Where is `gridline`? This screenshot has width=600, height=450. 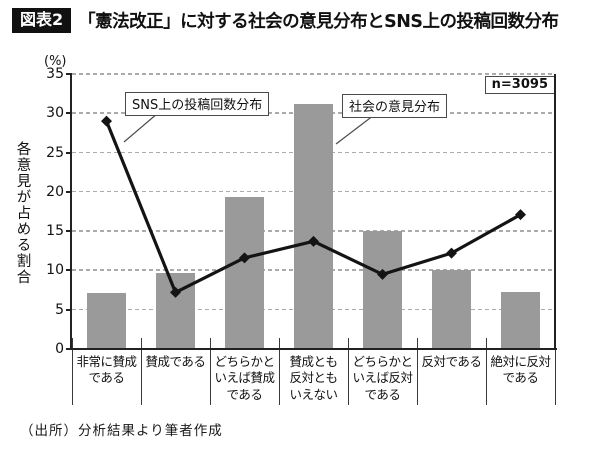
gridline is located at coordinates (313, 74).